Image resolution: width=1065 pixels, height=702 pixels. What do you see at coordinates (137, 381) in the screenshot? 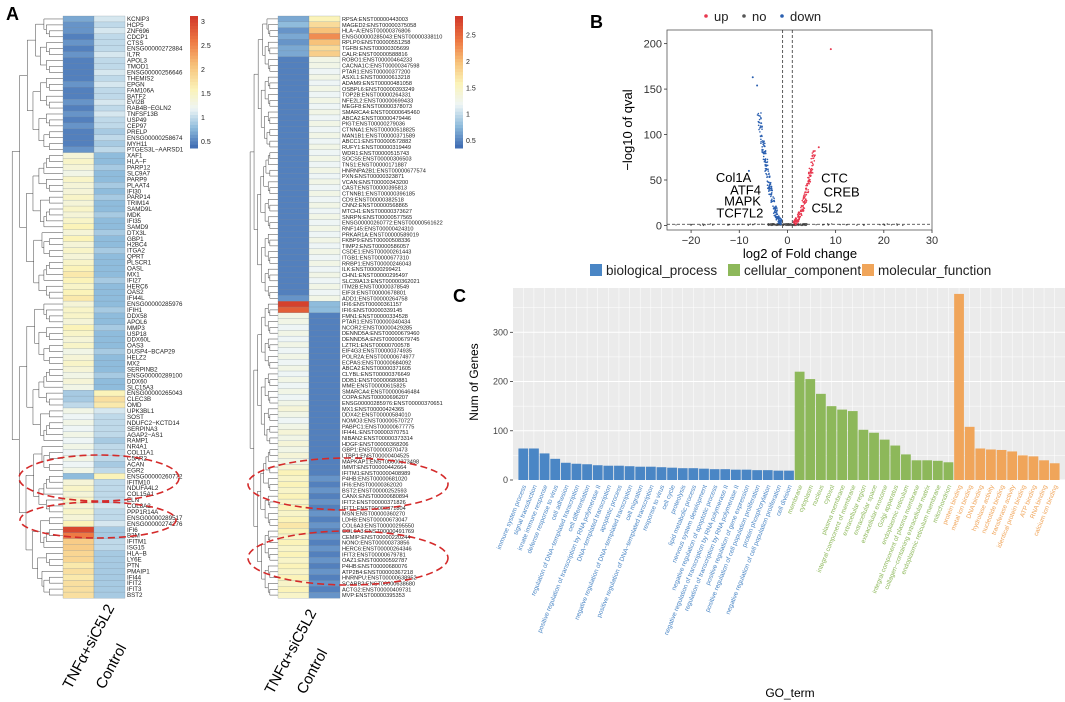
I see `heatmap-gene-label: DDX60` at bounding box center [137, 381].